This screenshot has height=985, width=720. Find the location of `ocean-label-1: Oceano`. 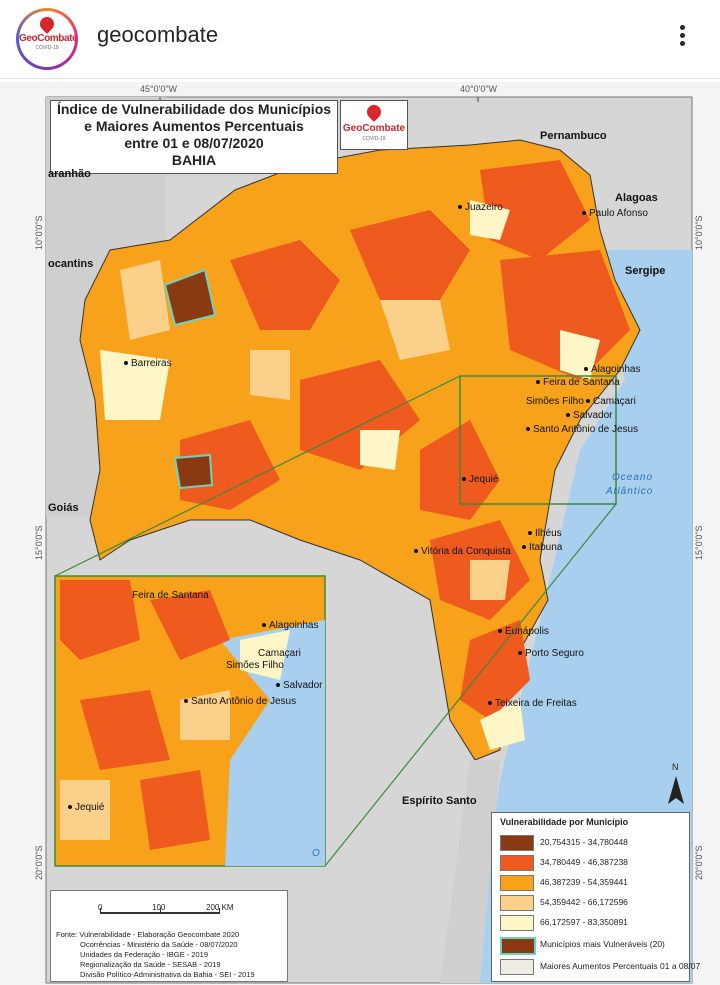

ocean-label-1: Oceano is located at coordinates (633, 477).